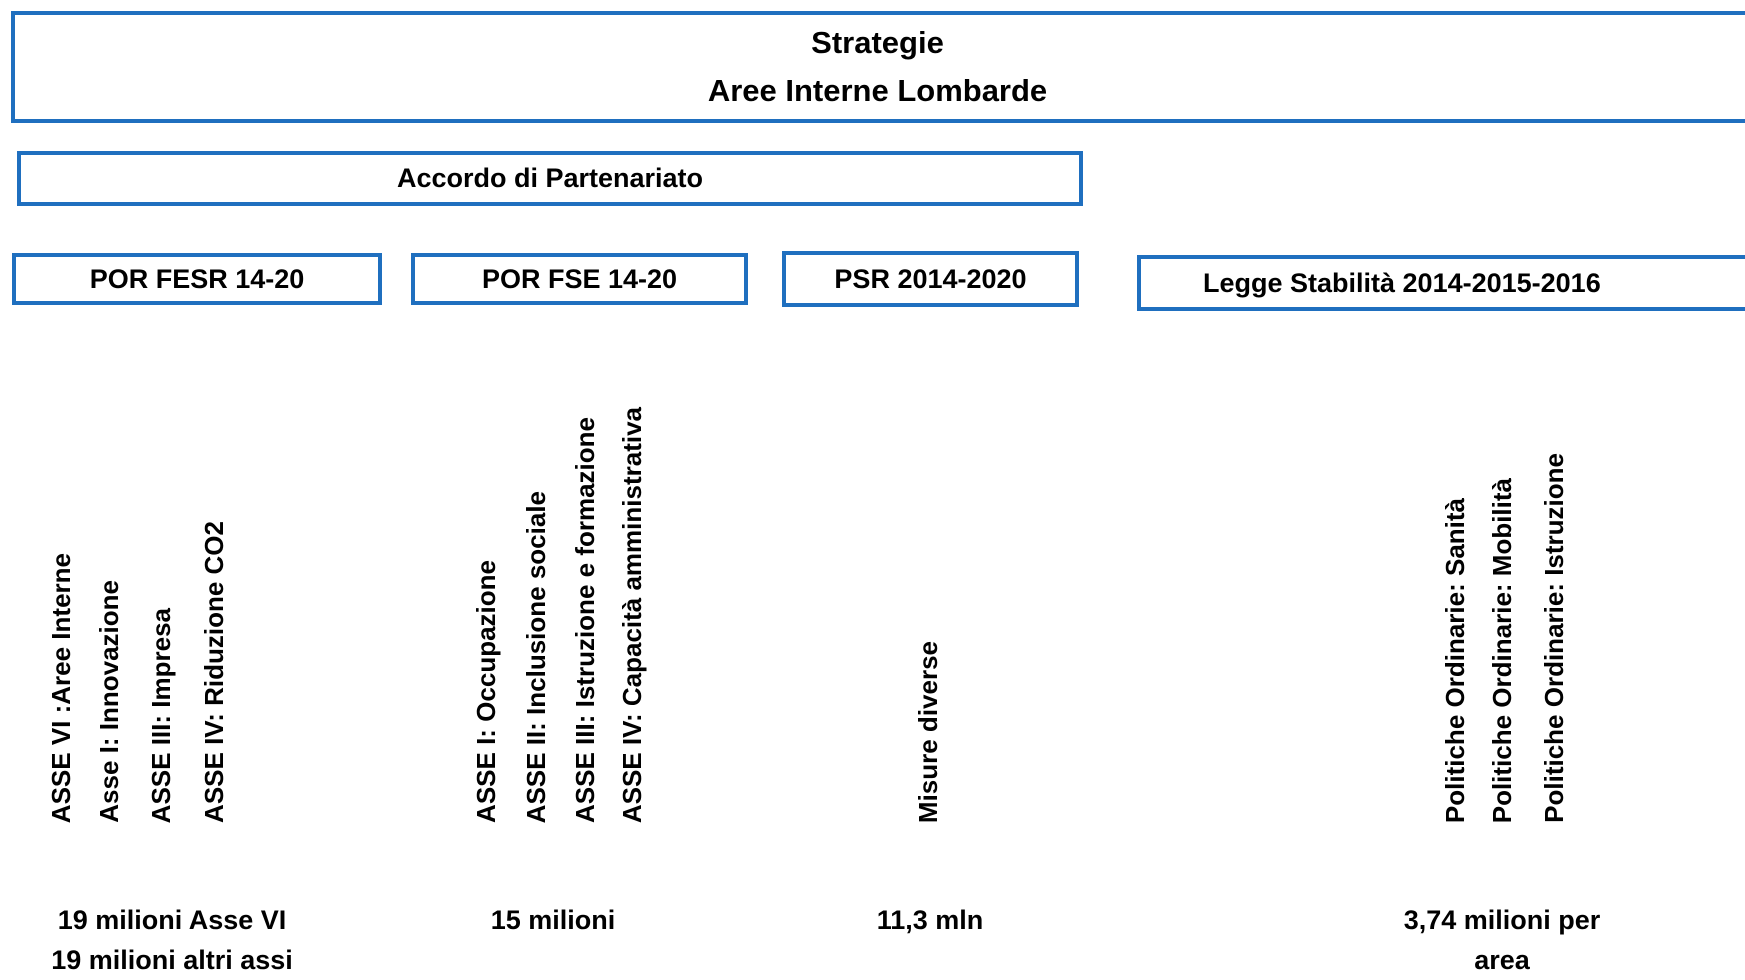 This screenshot has height=980, width=1745. Describe the element at coordinates (197, 279) in the screenshot. I see `program-box: POR FESR 14-20` at that location.